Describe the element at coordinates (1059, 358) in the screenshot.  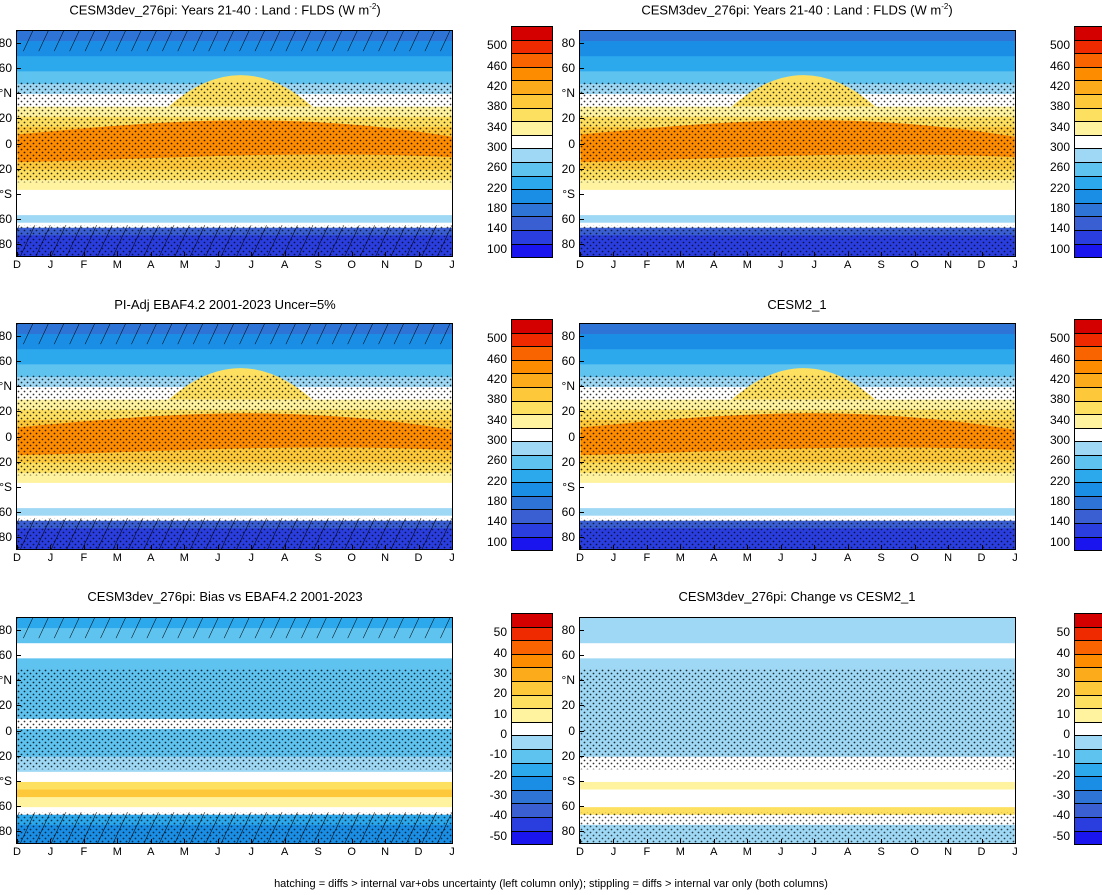
I see `colorbar-label: 460` at that location.